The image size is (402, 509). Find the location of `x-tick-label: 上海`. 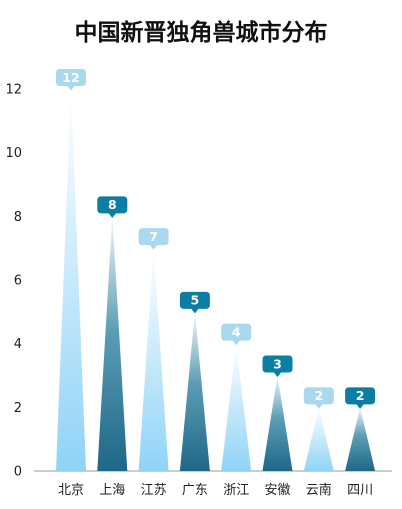

x-tick-label: 上海 is located at coordinates (112, 490).